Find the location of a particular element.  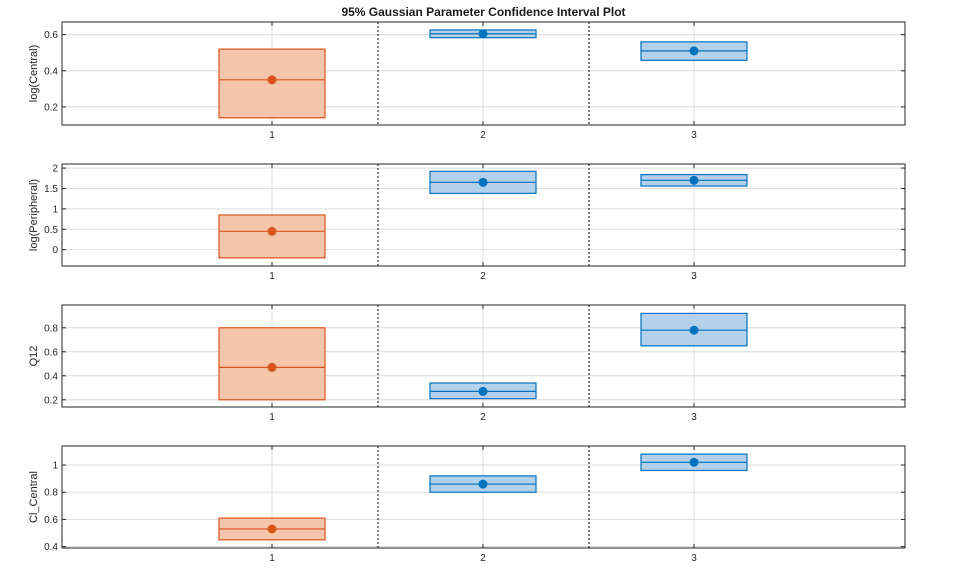

y-axis-label: Cl_Central is located at coordinates (34, 497).